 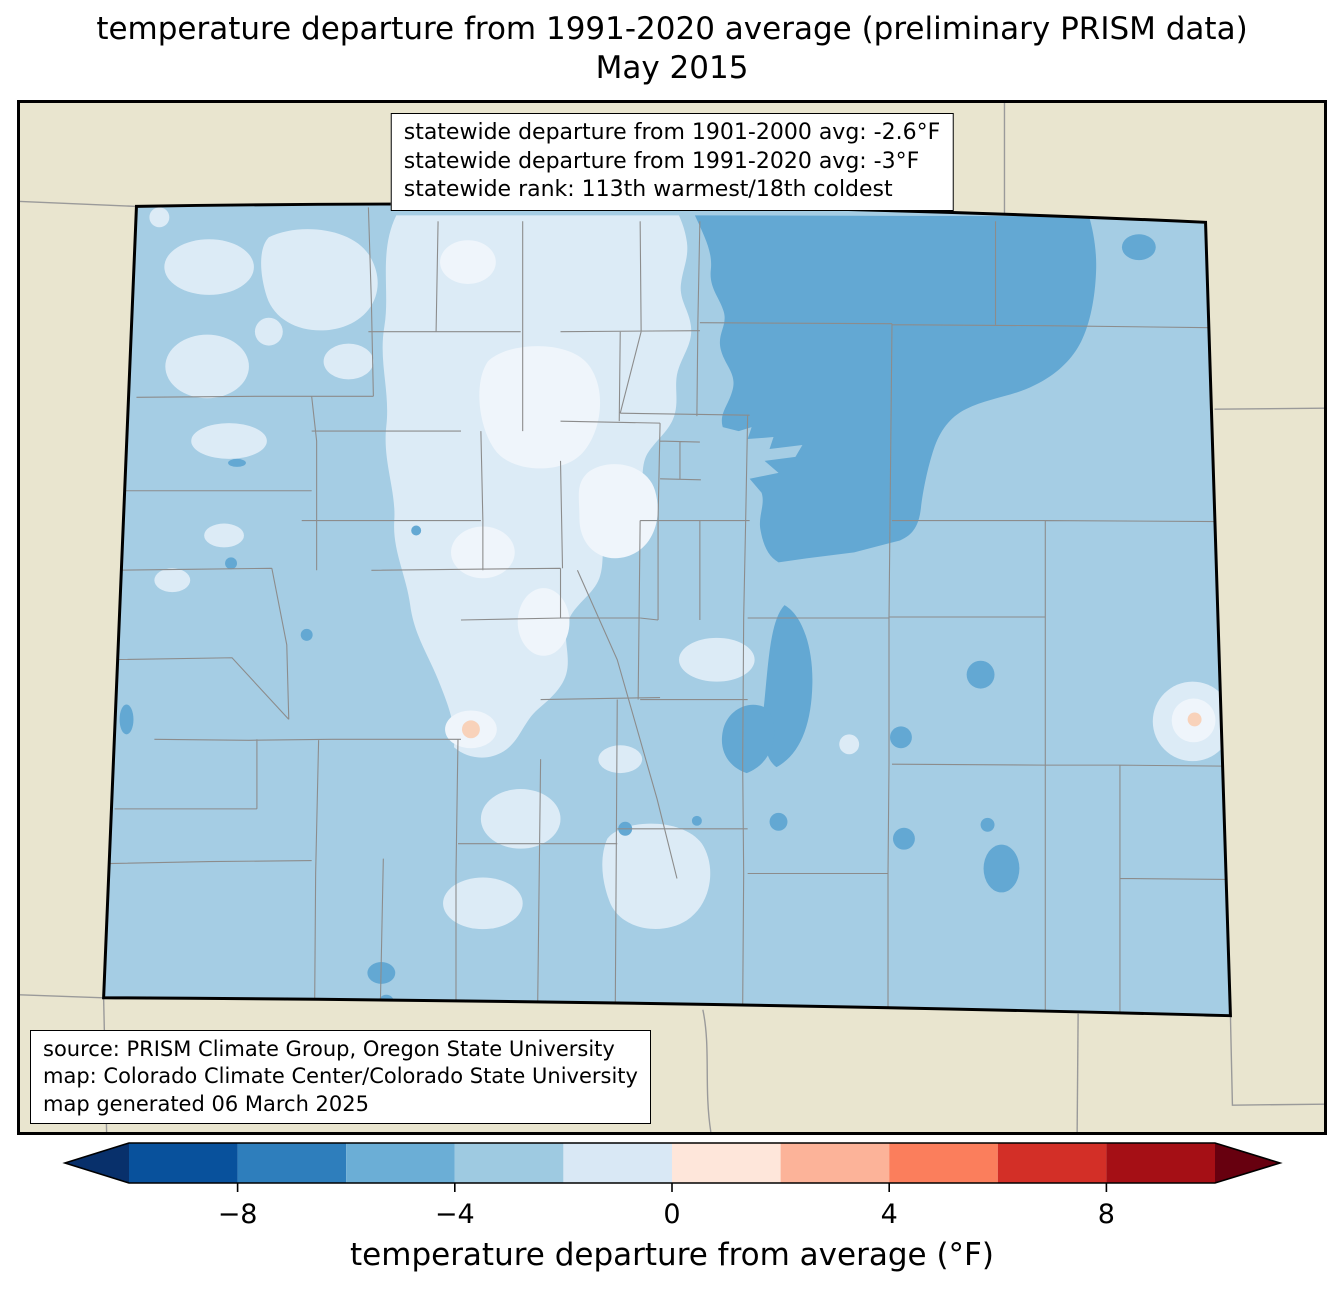 I want to click on colorbar-outline, so click(x=672, y=1163).